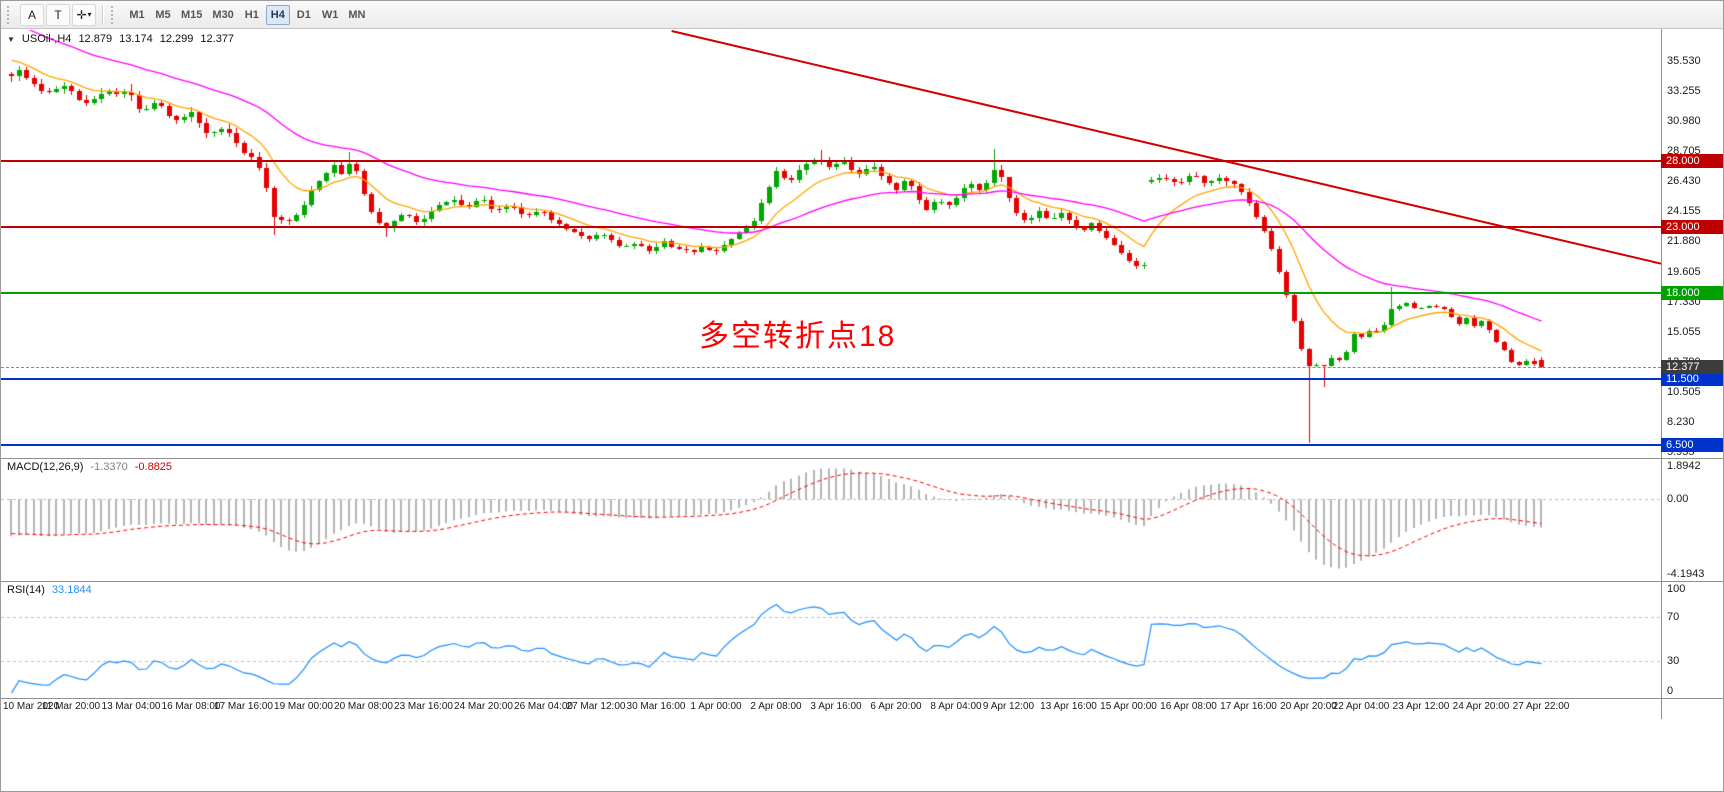 The width and height of the screenshot is (1724, 792). What do you see at coordinates (596, 706) in the screenshot?
I see `time-axis-label: 27 Mar 12:00` at bounding box center [596, 706].